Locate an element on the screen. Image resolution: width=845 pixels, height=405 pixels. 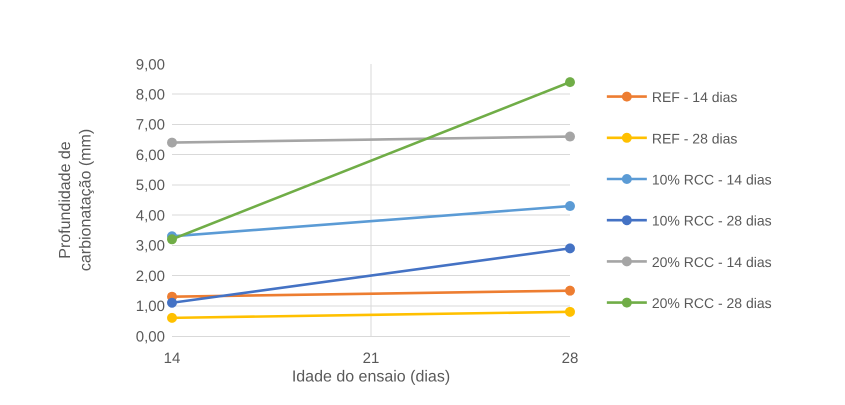
y-tick-label: 1,00 is located at coordinates (150, 307).